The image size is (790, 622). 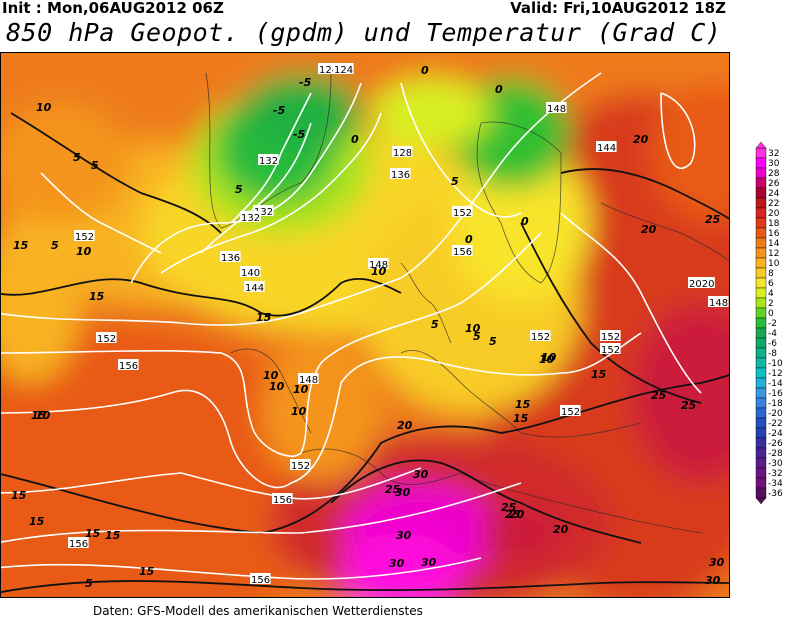 What do you see at coordinates (775, 474) in the screenshot?
I see `legend-label: -32` at bounding box center [775, 474].